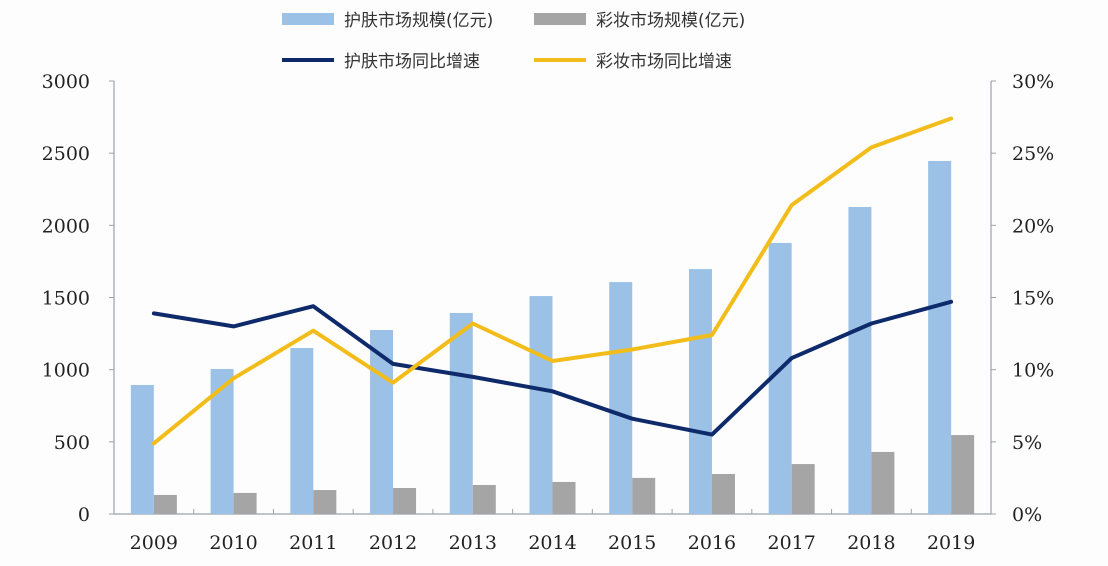 This screenshot has width=1108, height=566. I want to click on right-axis-tick-label: 0%, so click(1027, 515).